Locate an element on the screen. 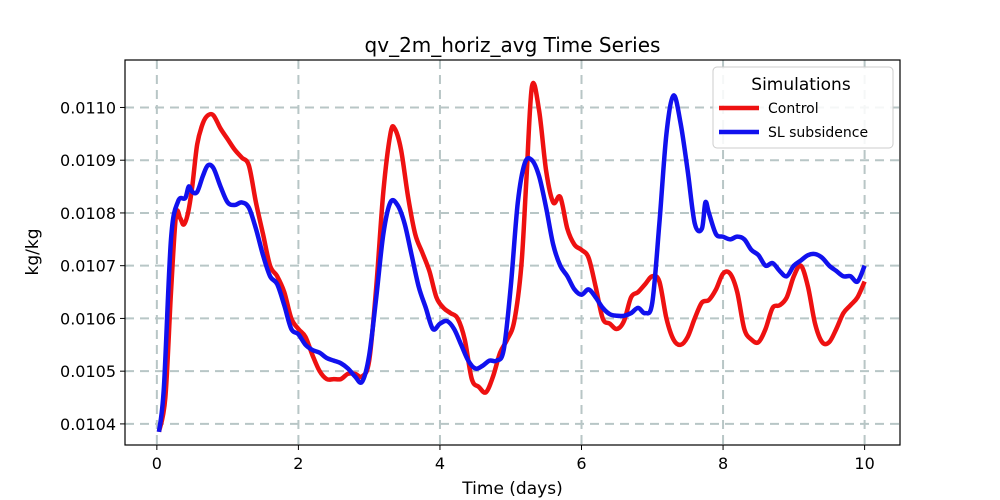  y-tick-label: 0.0109 is located at coordinates (88, 160).